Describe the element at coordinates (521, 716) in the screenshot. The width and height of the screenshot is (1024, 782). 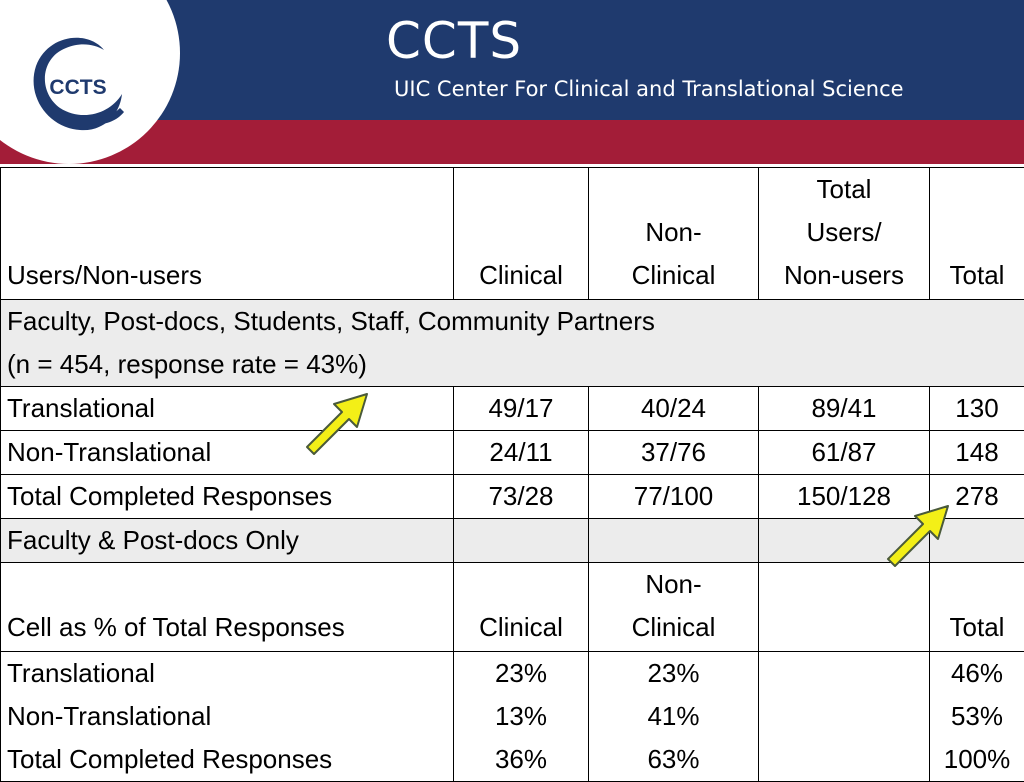
I see `cell-clinical: 13%` at that location.